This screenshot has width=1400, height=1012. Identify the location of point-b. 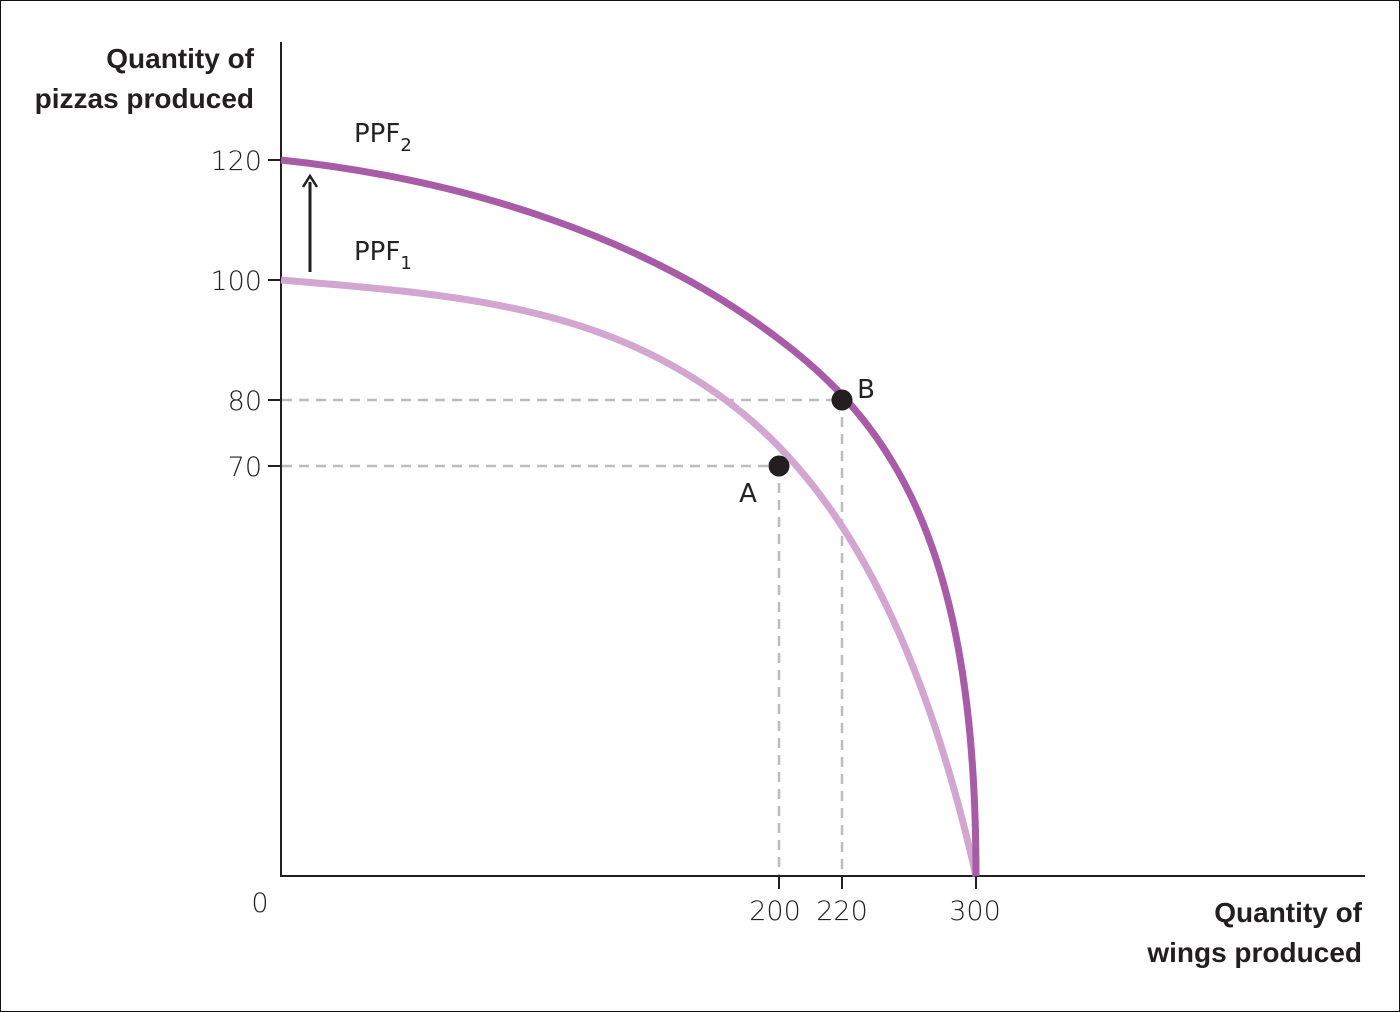
(842, 400).